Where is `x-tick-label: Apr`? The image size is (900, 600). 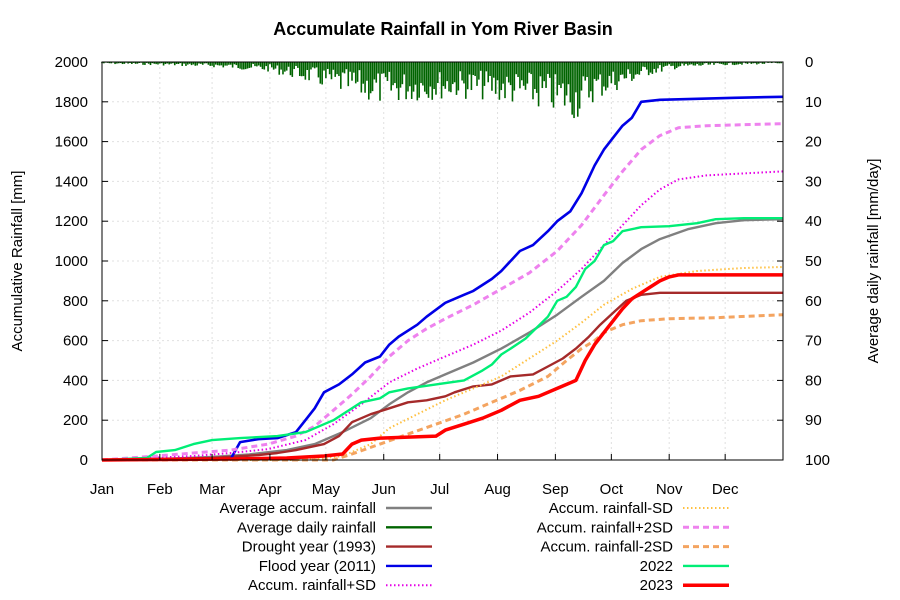 x-tick-label: Apr is located at coordinates (269, 489).